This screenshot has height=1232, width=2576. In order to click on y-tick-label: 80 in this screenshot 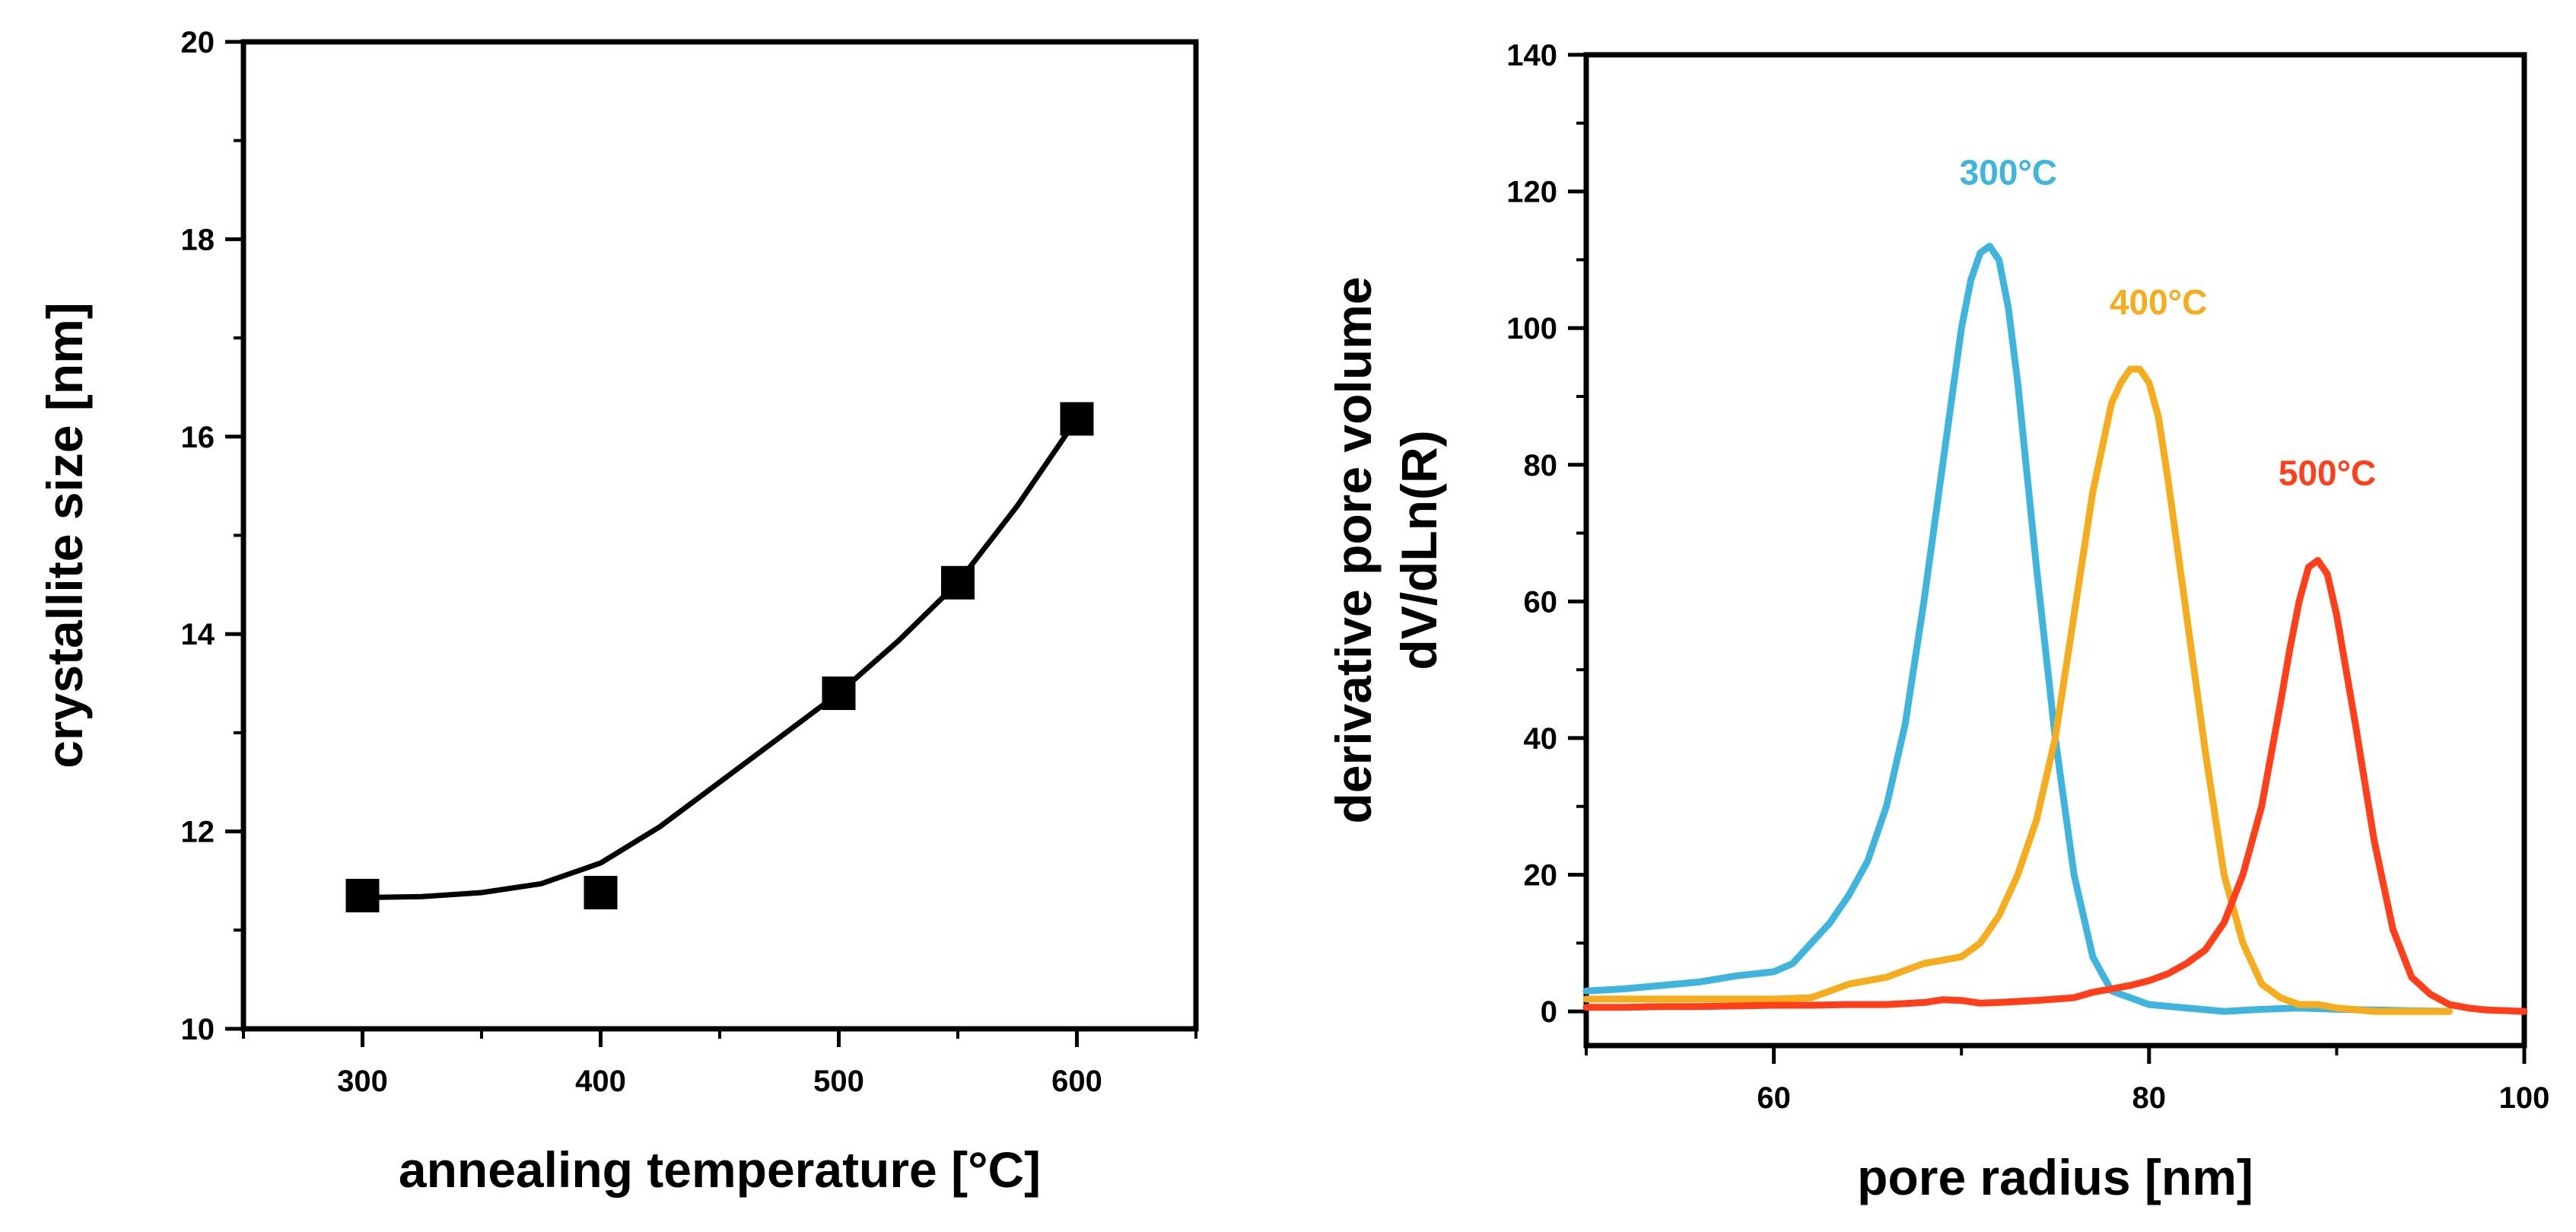, I will do `click(1541, 465)`.